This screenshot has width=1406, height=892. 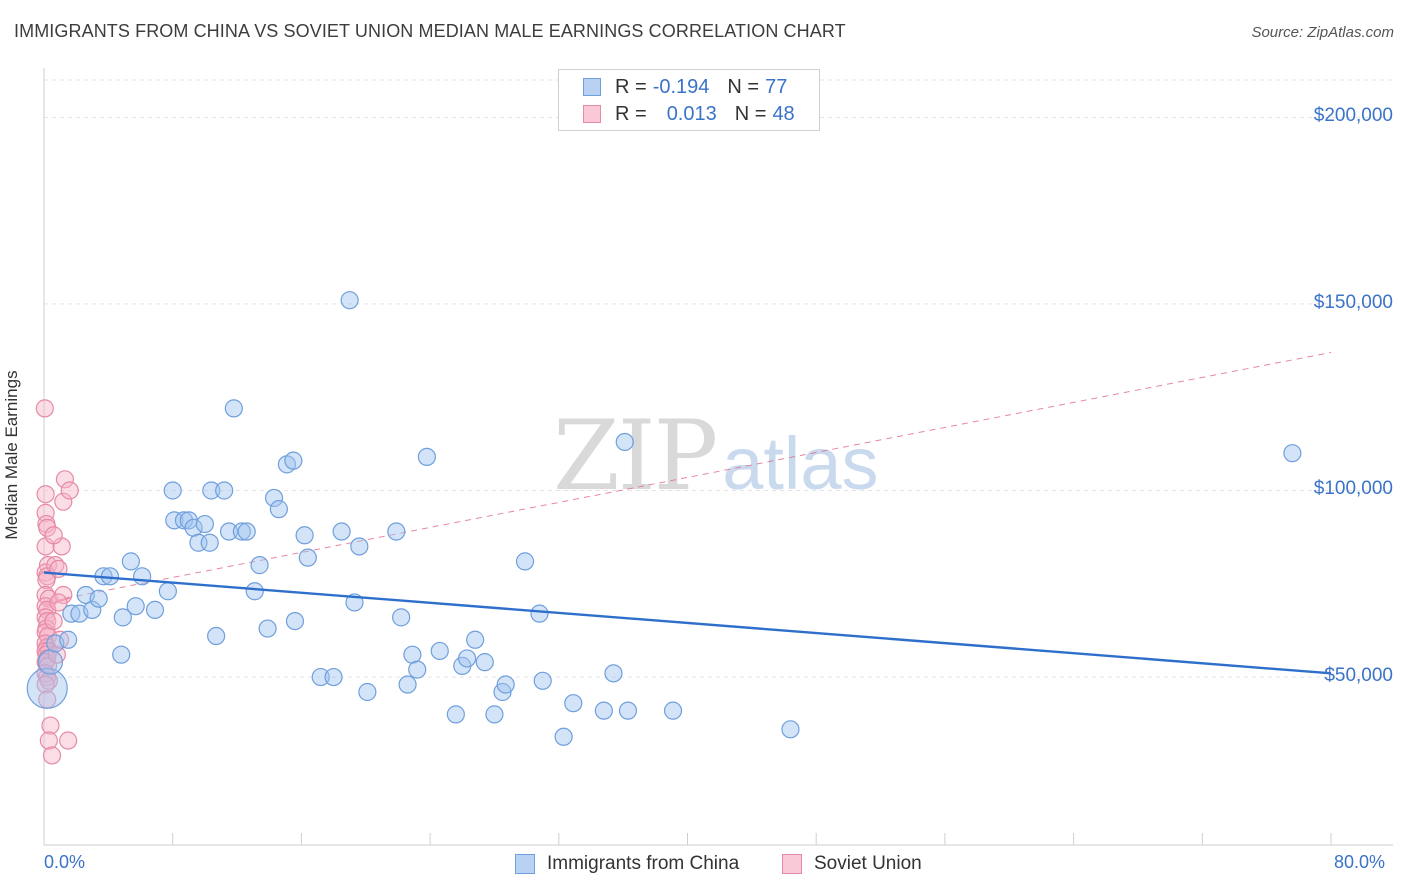 I want to click on y-tick-label: $150,000, so click(x=1353, y=302).